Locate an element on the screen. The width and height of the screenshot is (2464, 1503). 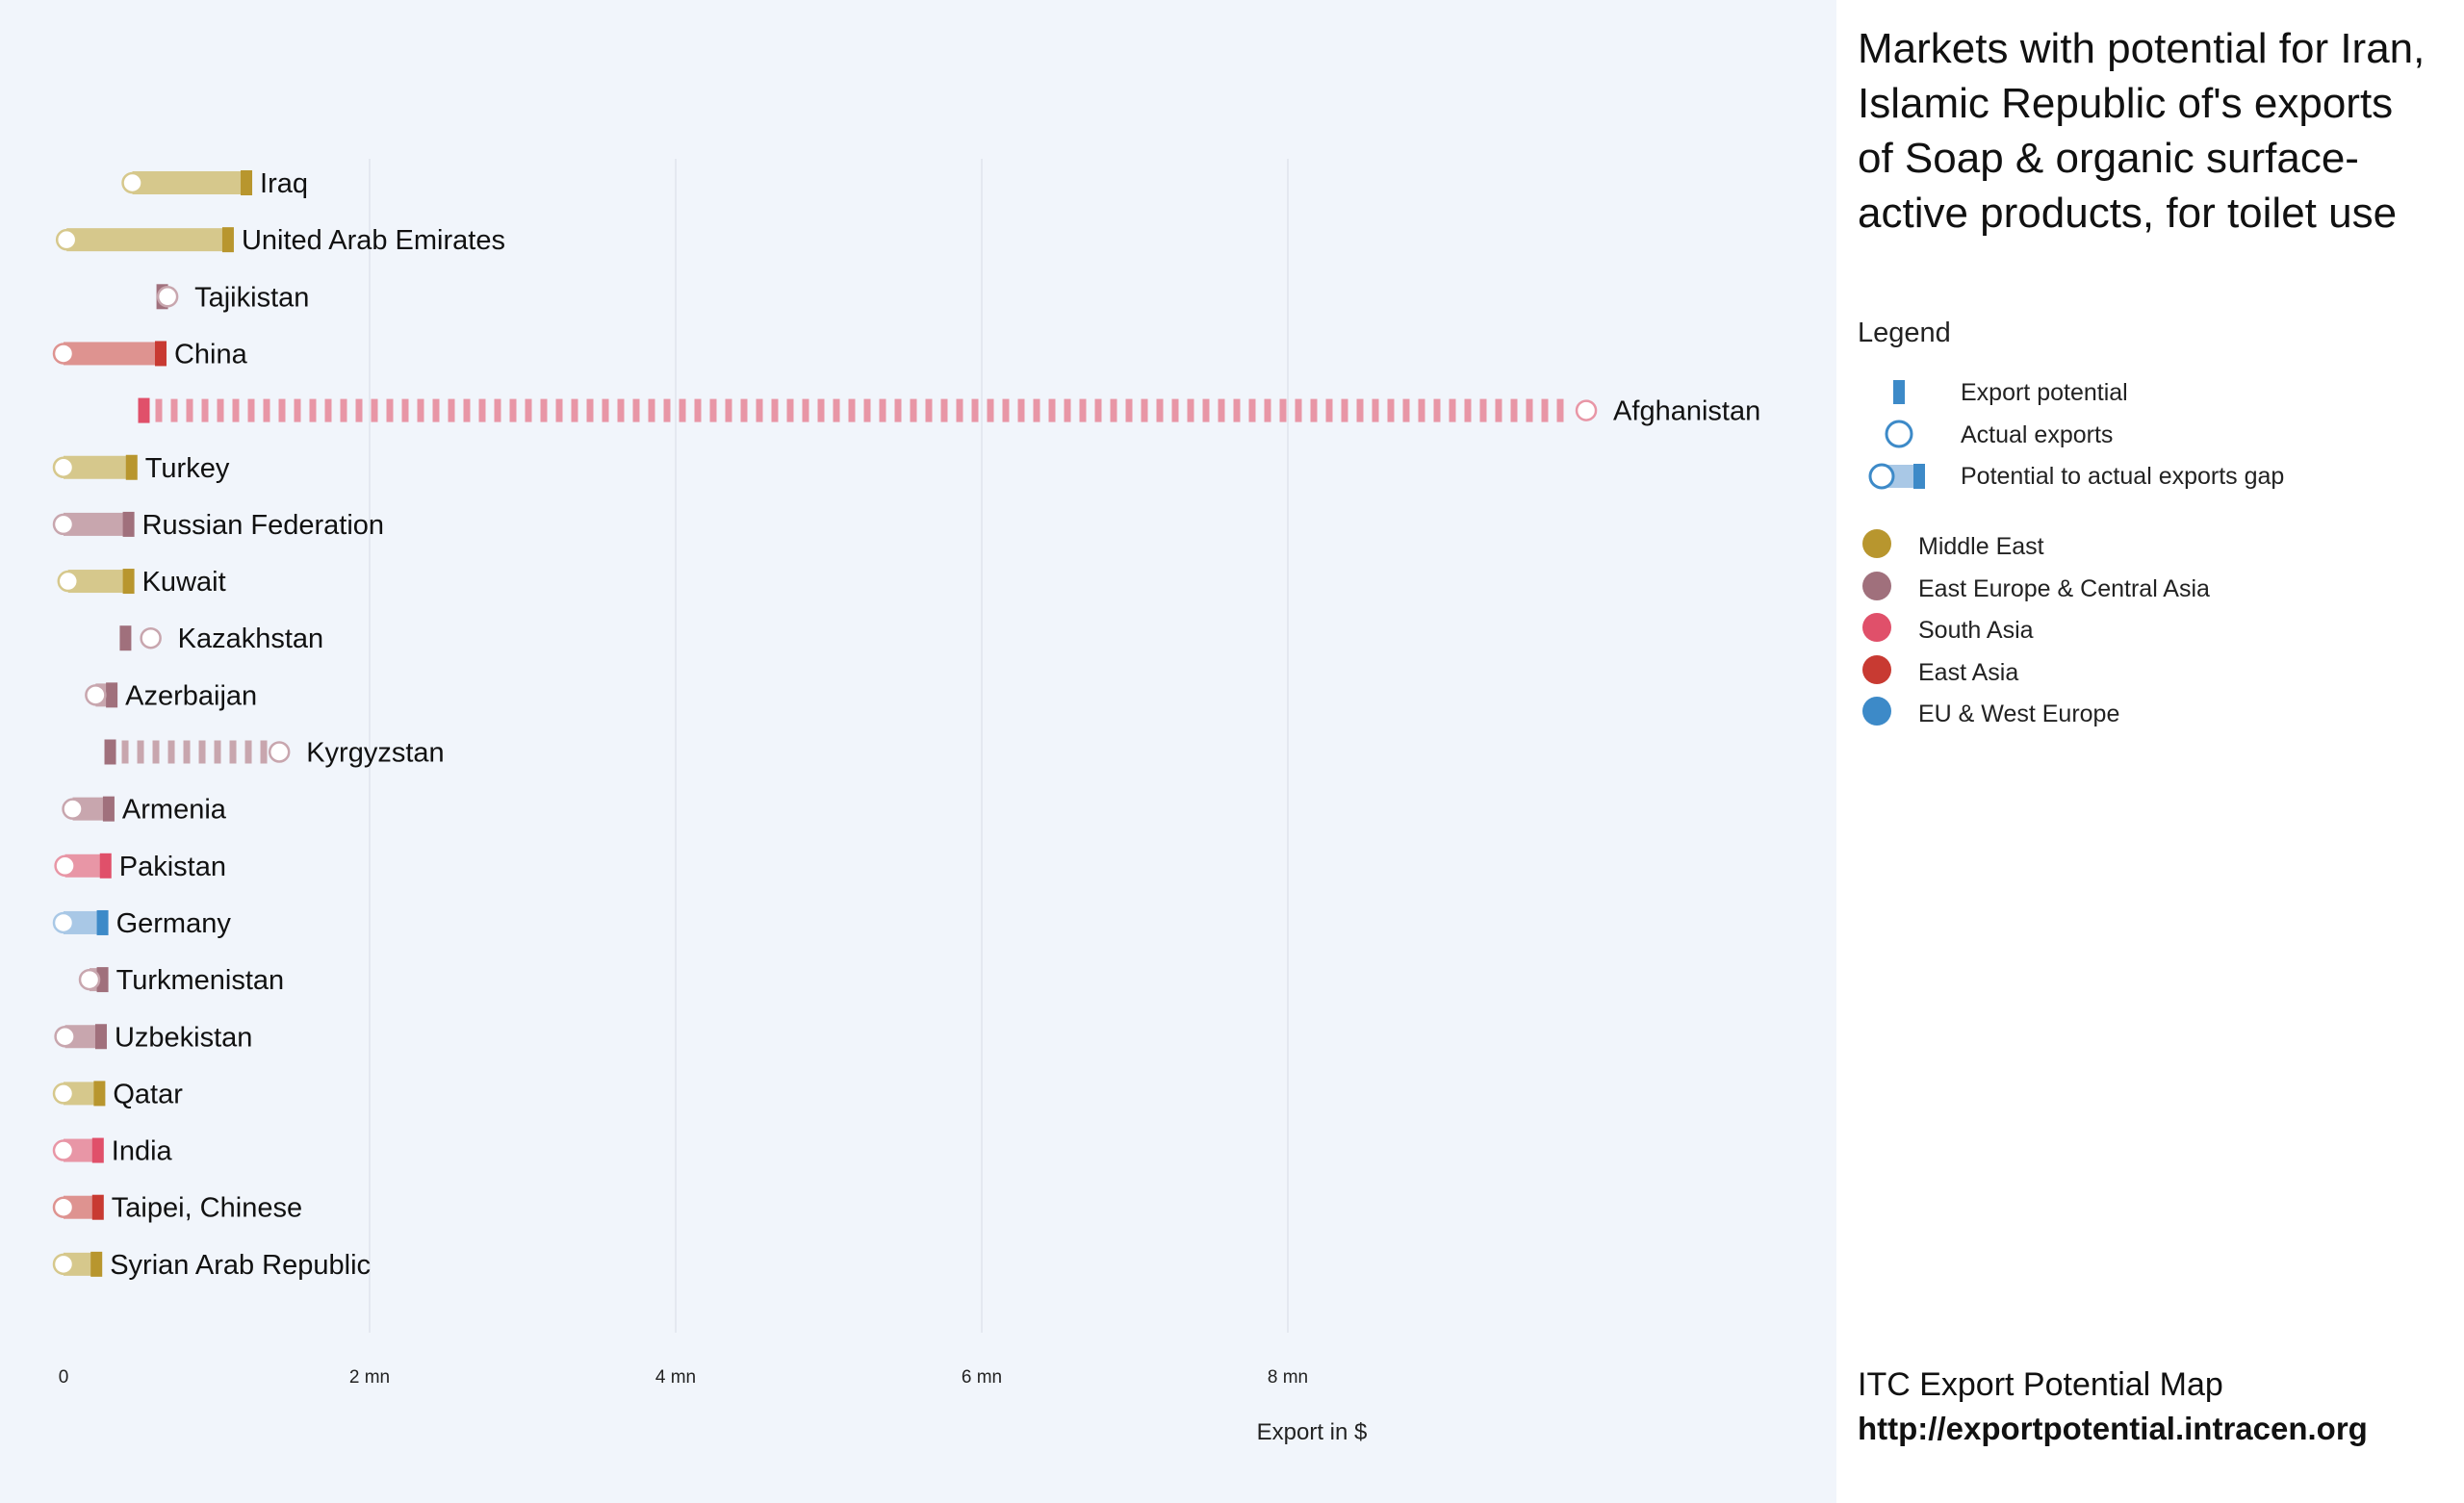
market-row: Kyrgyzstan is located at coordinates (274, 753).